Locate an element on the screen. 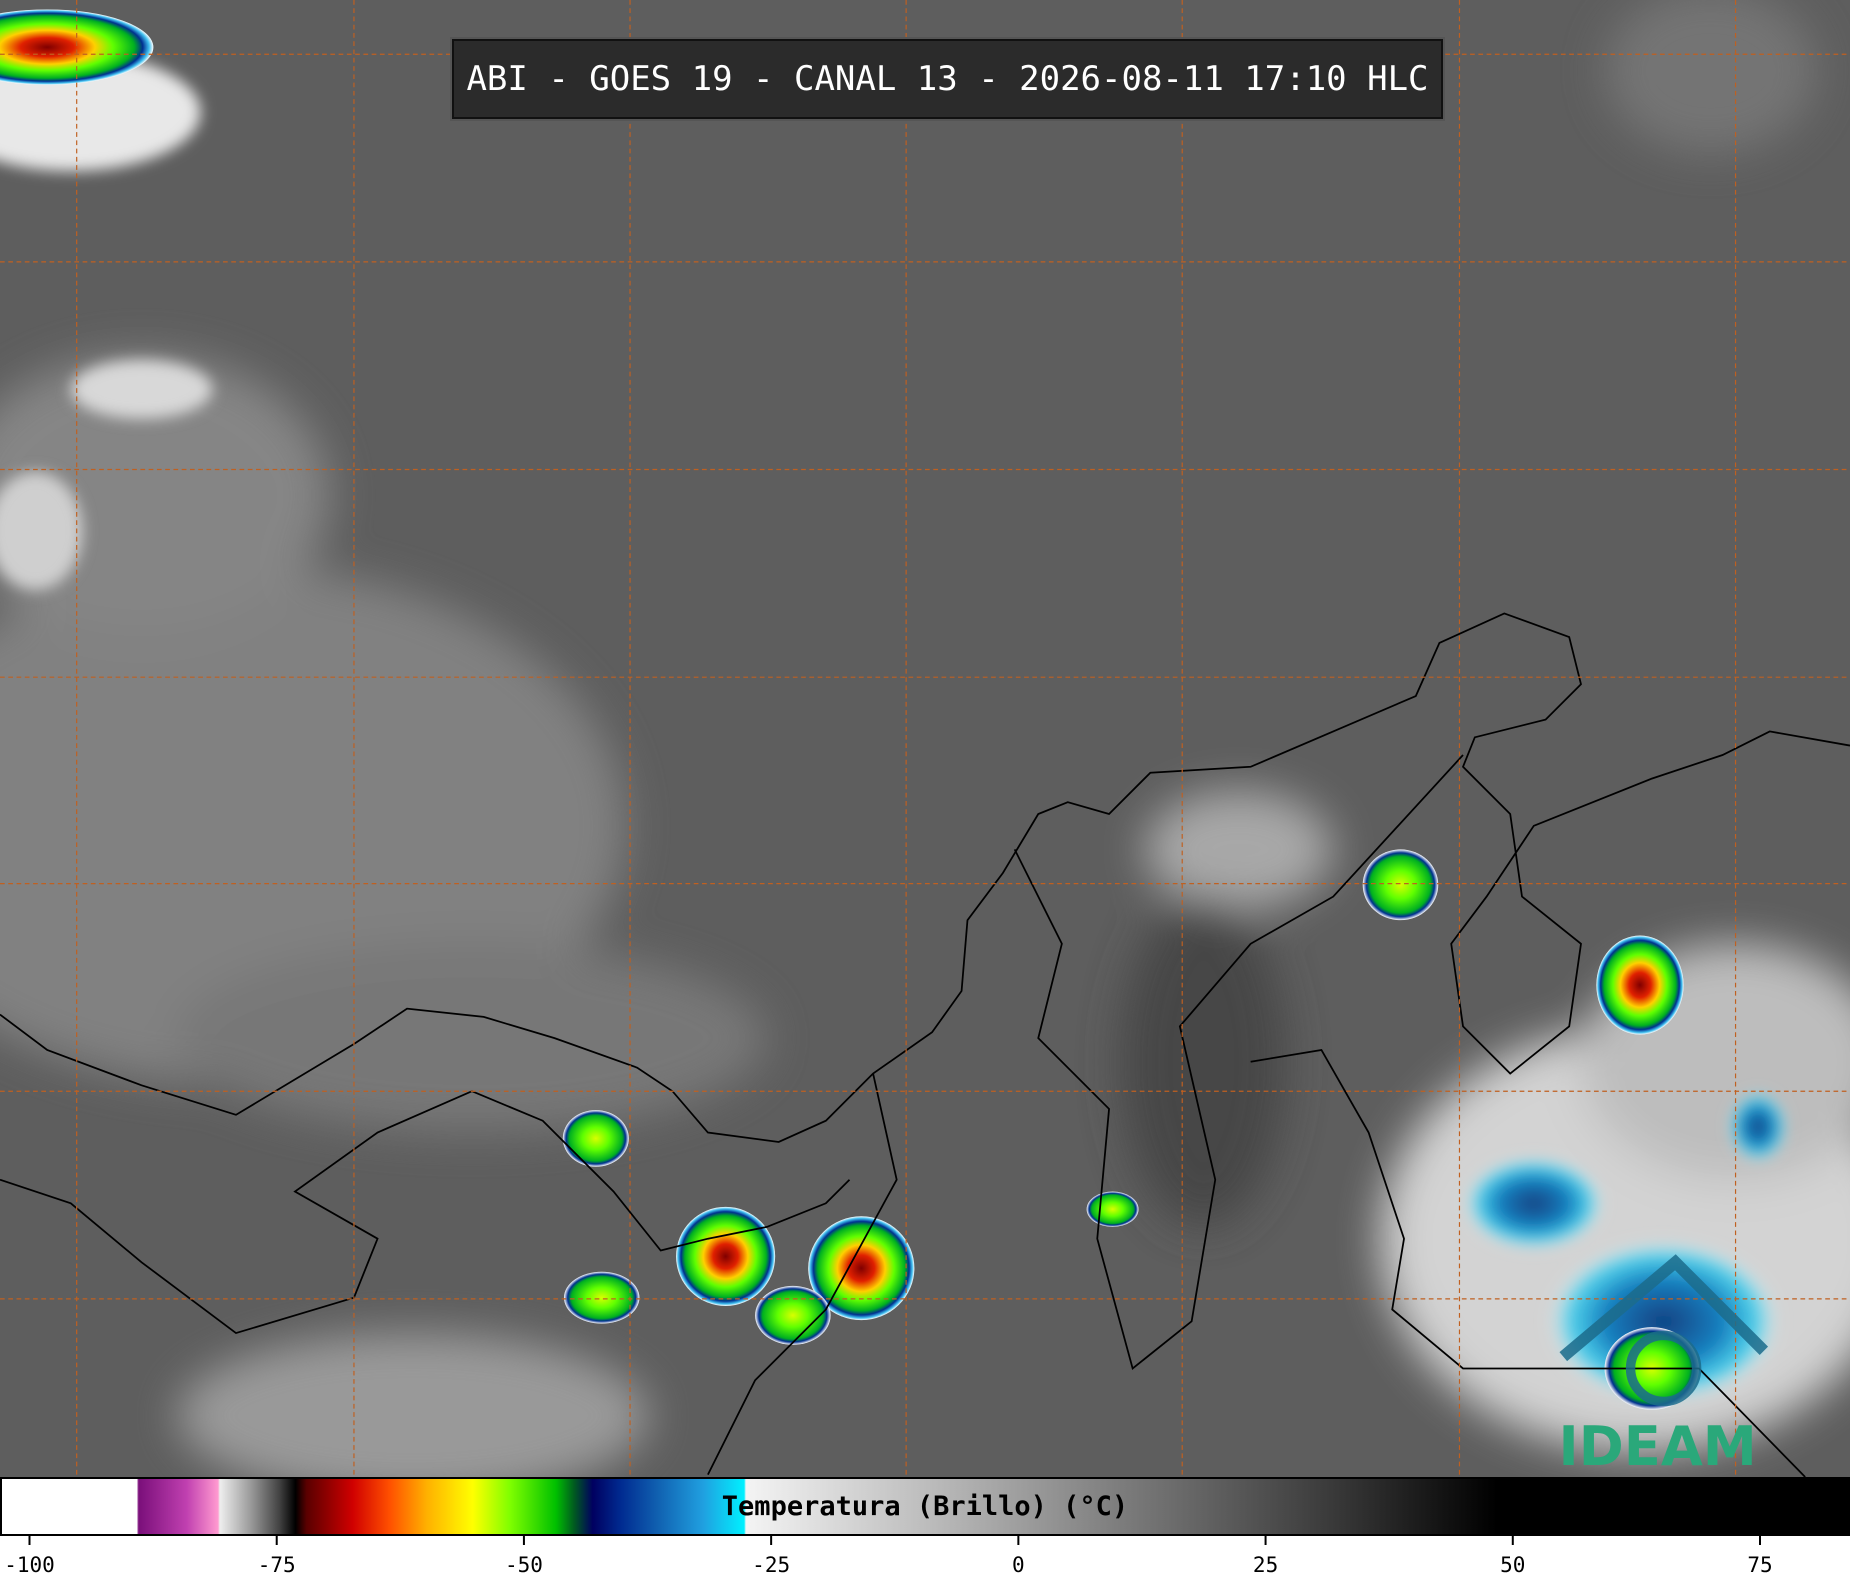 The width and height of the screenshot is (1850, 1577). colorbar is located at coordinates (925, 1506).